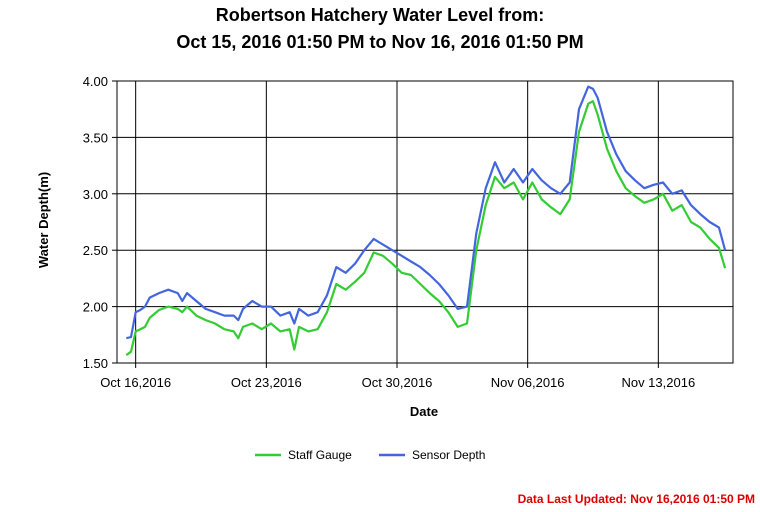 This screenshot has width=760, height=512. What do you see at coordinates (636, 499) in the screenshot?
I see `last-updated-note: Data Last Updated: Nov 16,2016 01:50 PM` at bounding box center [636, 499].